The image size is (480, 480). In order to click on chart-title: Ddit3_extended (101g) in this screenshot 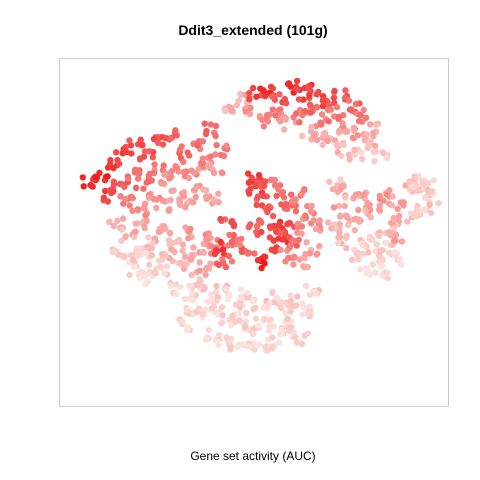, I will do `click(252, 30)`.